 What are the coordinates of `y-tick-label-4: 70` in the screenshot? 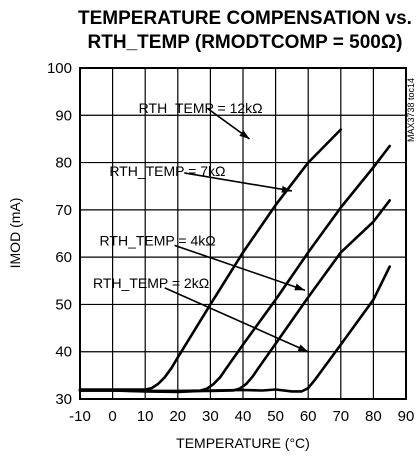 It's located at (63, 210).